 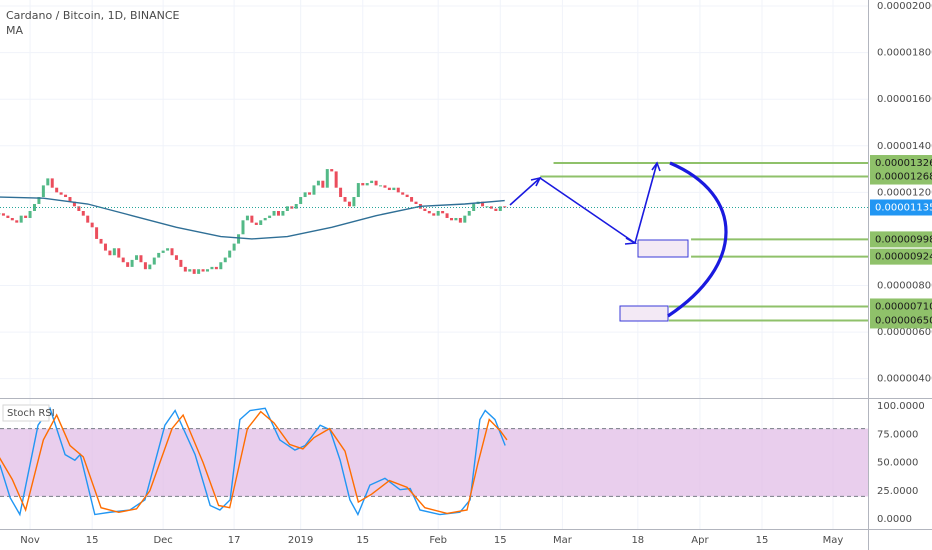 I want to click on x-tick-label: Feb, so click(x=438, y=540).